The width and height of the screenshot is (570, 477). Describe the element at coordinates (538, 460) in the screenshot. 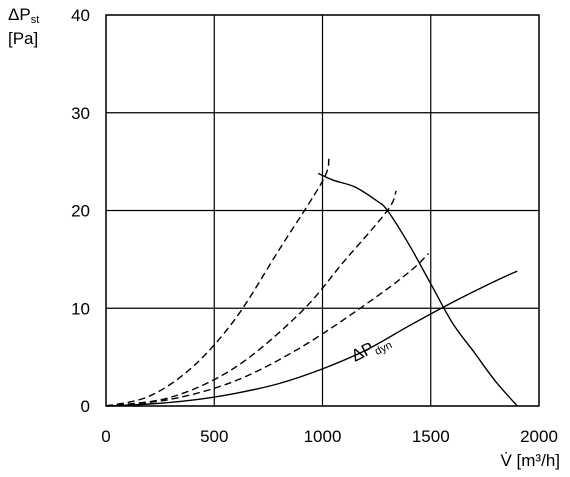

I see `x-axis-label-unit: [m³/h]` at that location.